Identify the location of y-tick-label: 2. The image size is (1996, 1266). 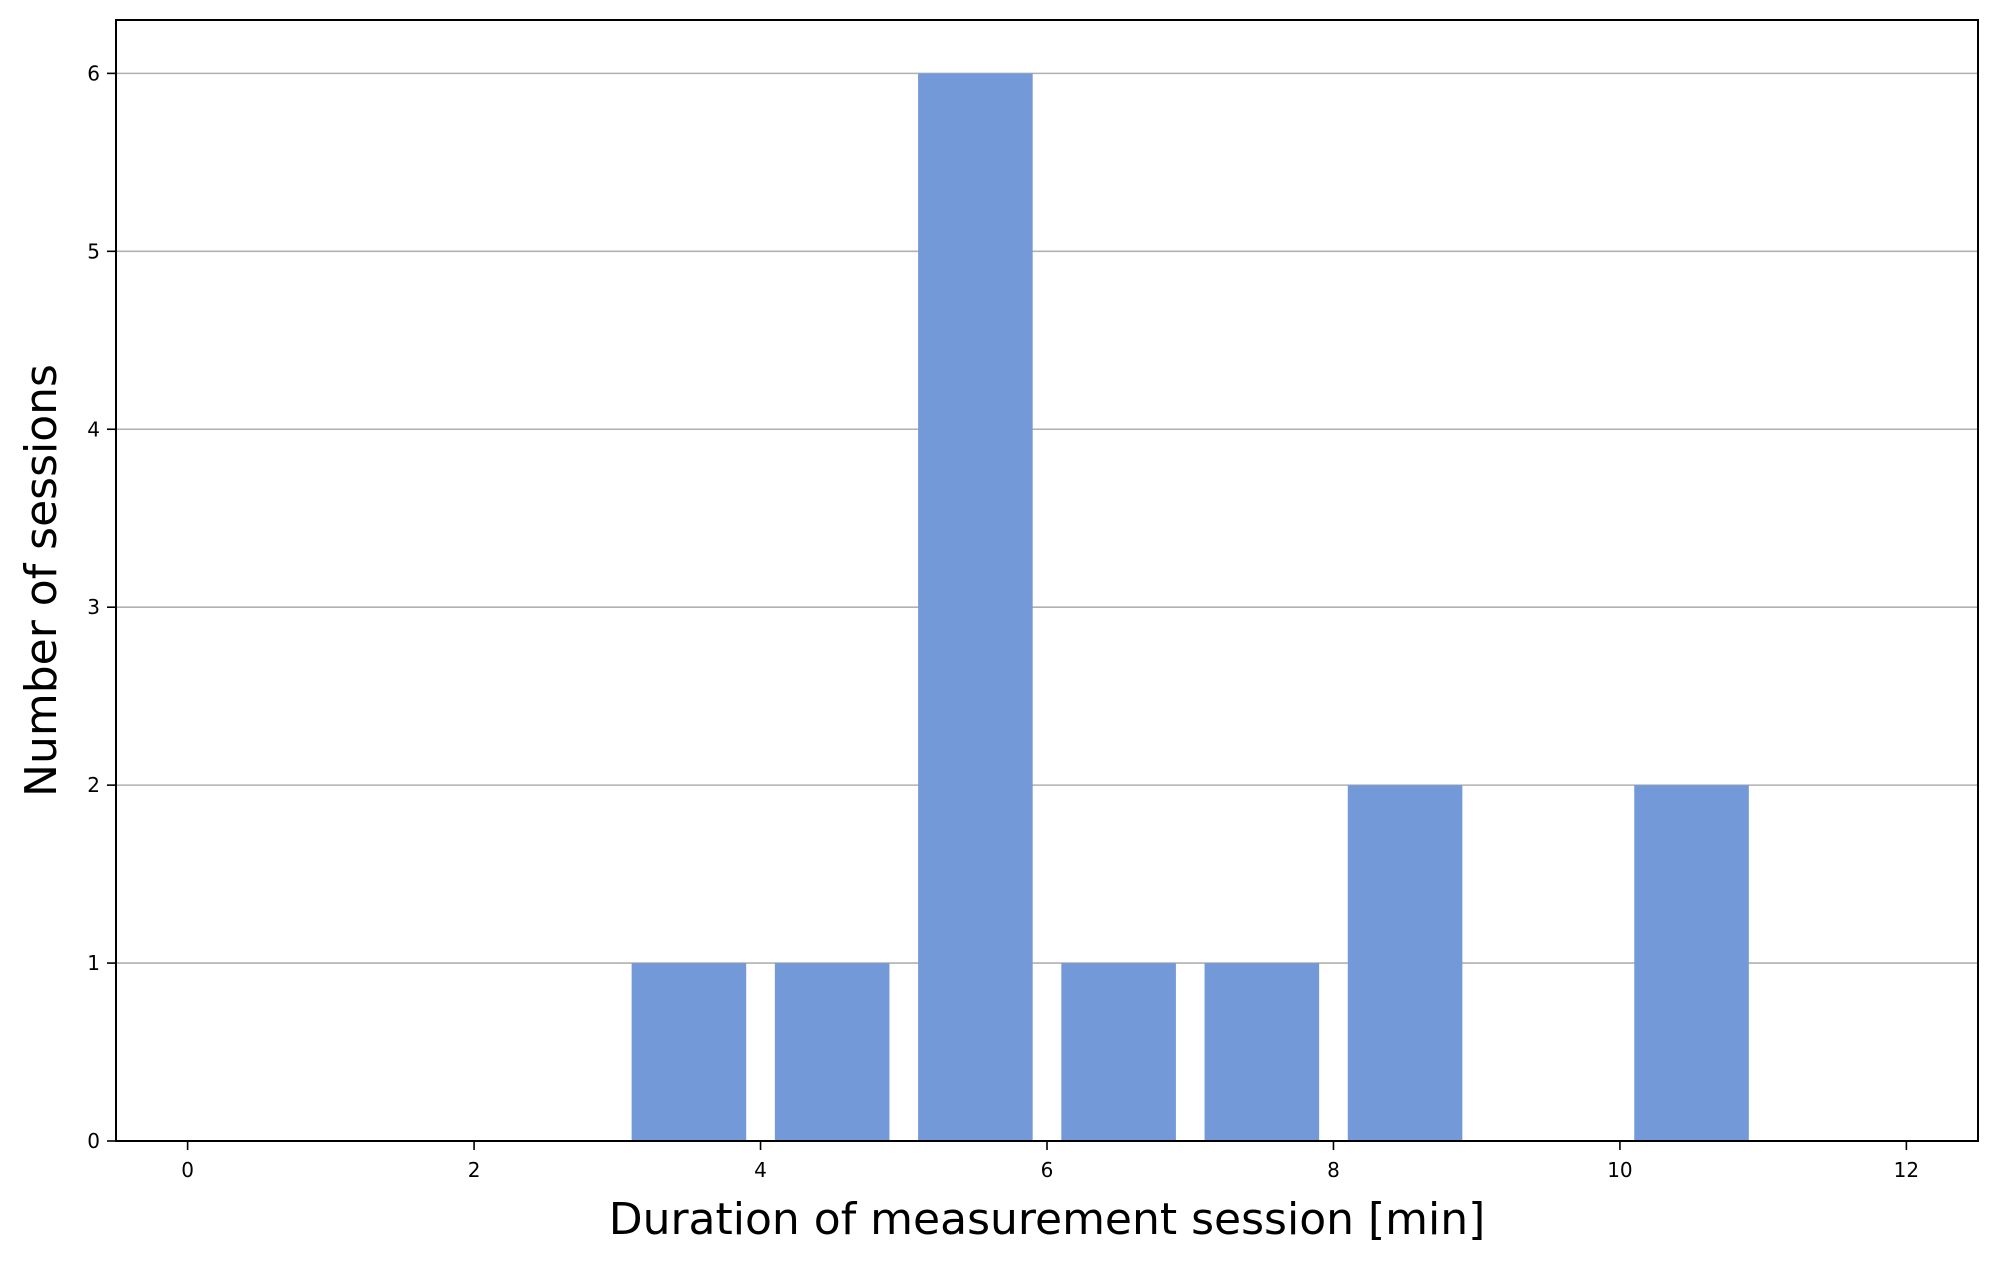
(93, 785).